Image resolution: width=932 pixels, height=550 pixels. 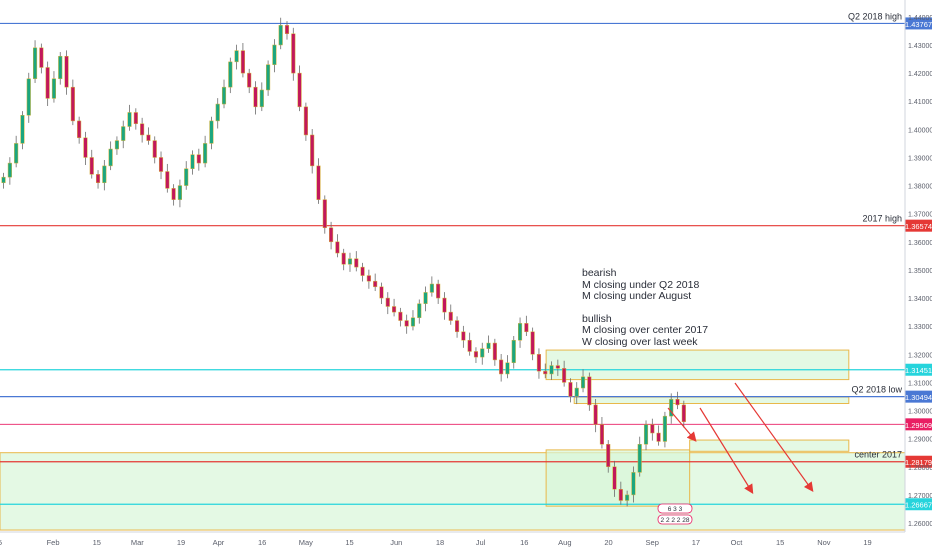 What do you see at coordinates (262, 542) in the screenshot?
I see `time-tick-6: 16` at bounding box center [262, 542].